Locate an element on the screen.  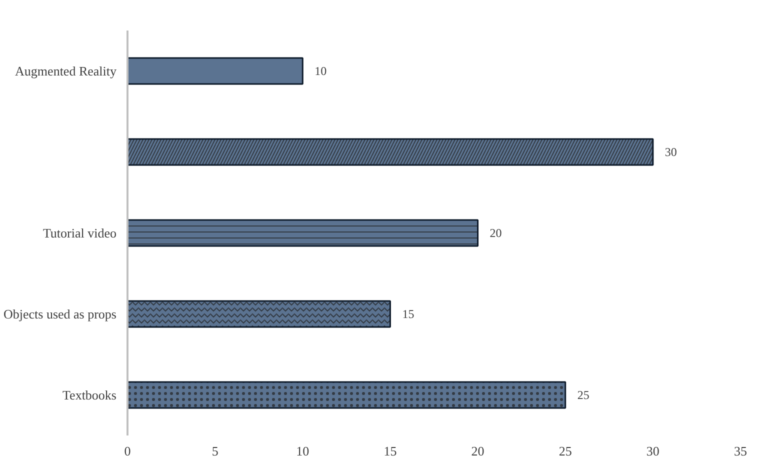
data-label: 10 is located at coordinates (320, 71).